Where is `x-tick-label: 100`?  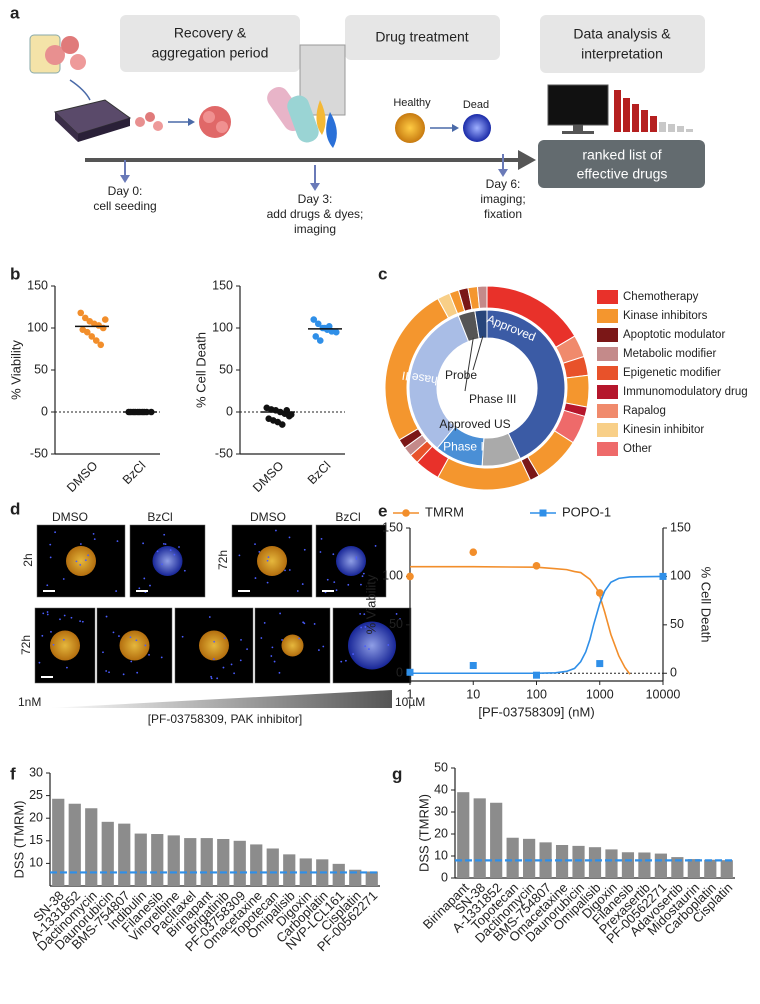 x-tick-label: 100 is located at coordinates (536, 694).